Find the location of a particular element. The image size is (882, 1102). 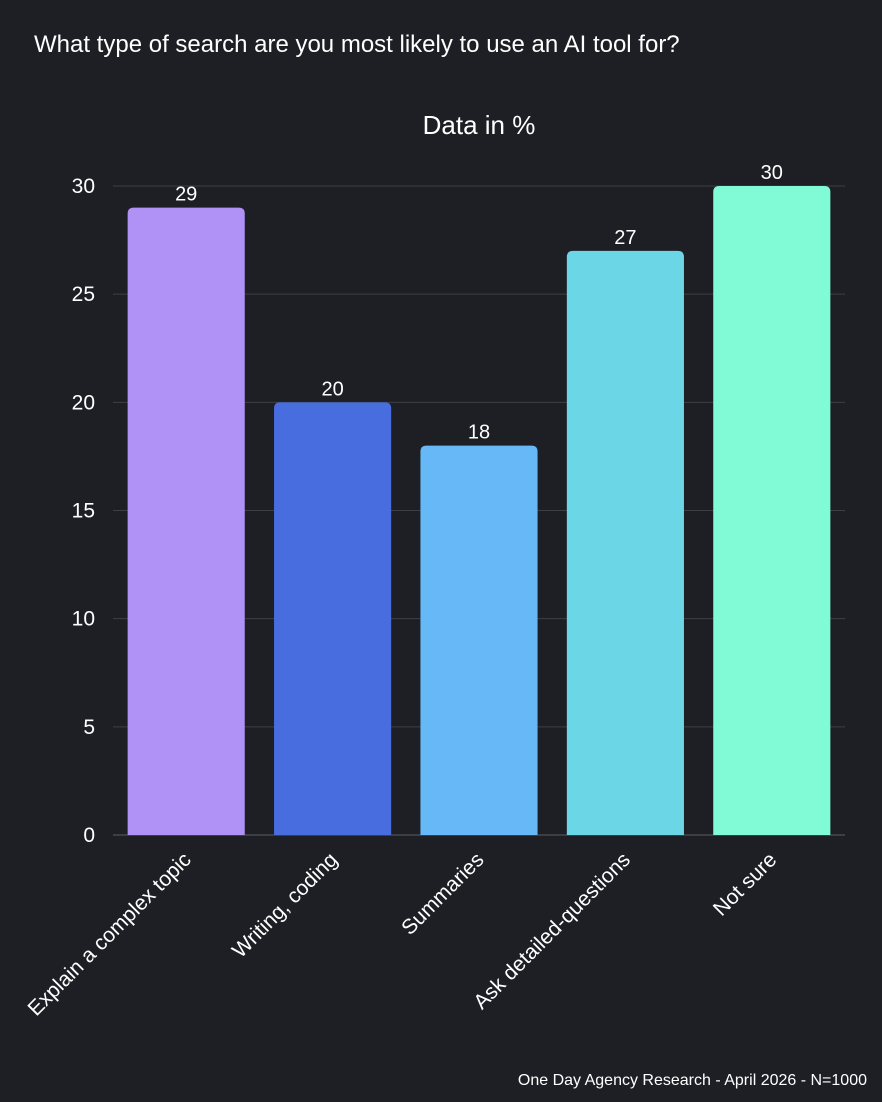

y-tick-label: 10 is located at coordinates (83, 619).